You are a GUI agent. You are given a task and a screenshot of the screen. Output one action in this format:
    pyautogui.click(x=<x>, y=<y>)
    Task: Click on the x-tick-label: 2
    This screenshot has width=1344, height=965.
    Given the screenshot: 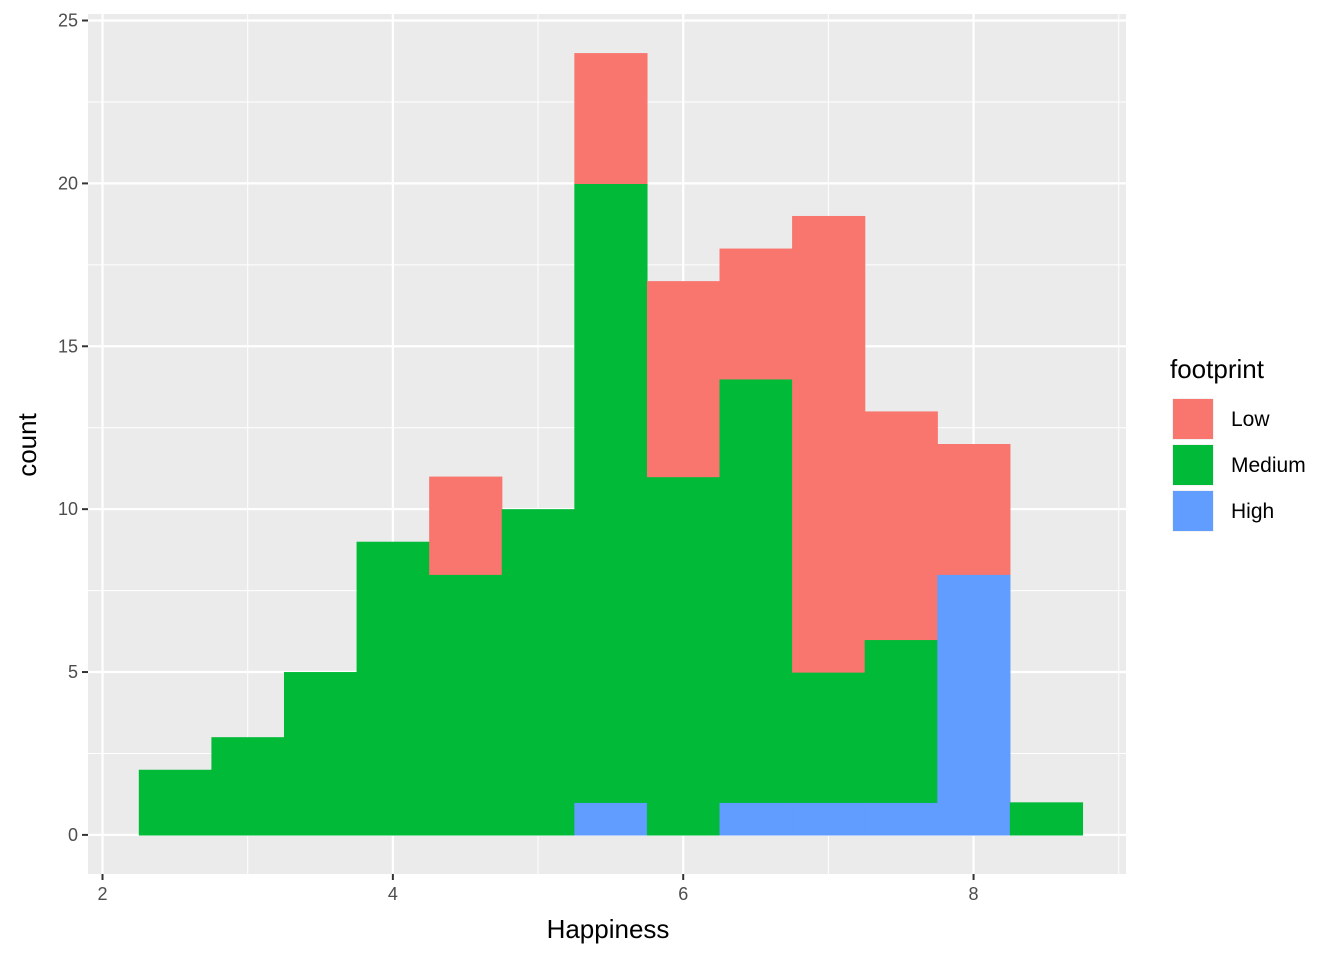 What is the action you would take?
    pyautogui.click(x=103, y=894)
    